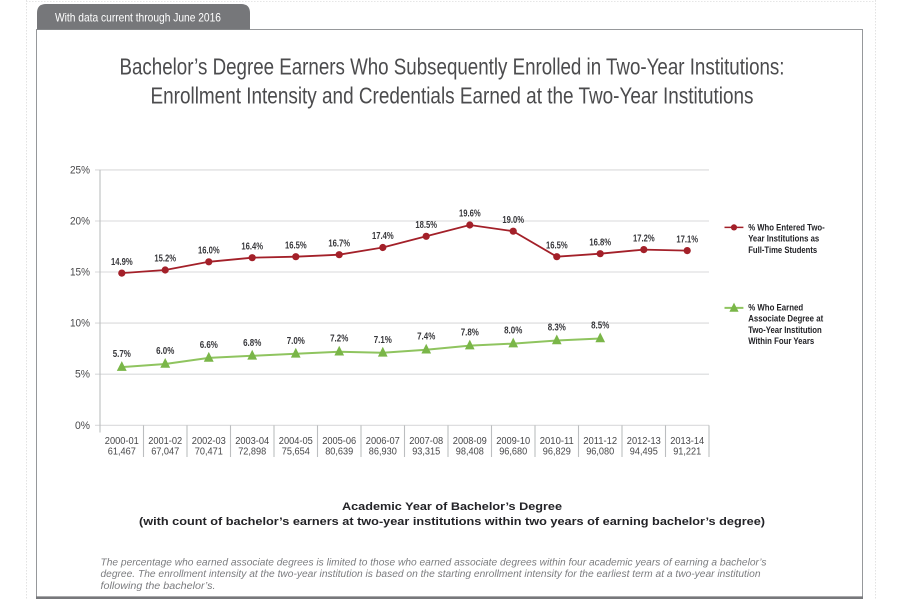 The image size is (900, 600). Describe the element at coordinates (513, 441) in the screenshot. I see `svg-text: 2009-10` at that location.